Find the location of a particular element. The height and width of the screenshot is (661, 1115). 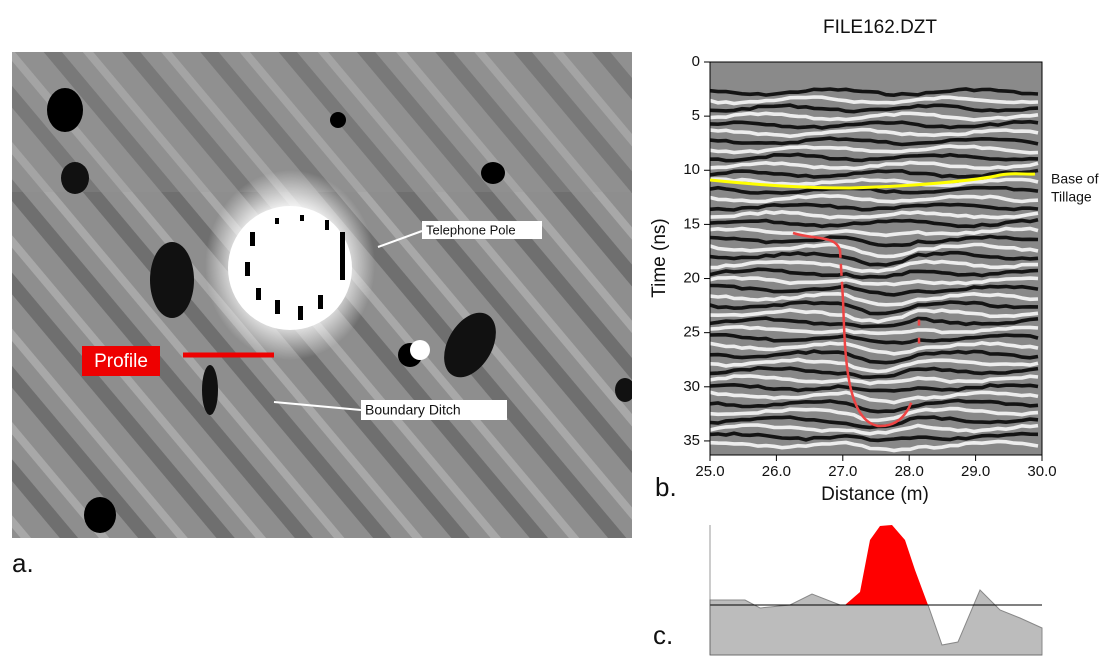

pole-arrow is located at coordinates (400, 239).